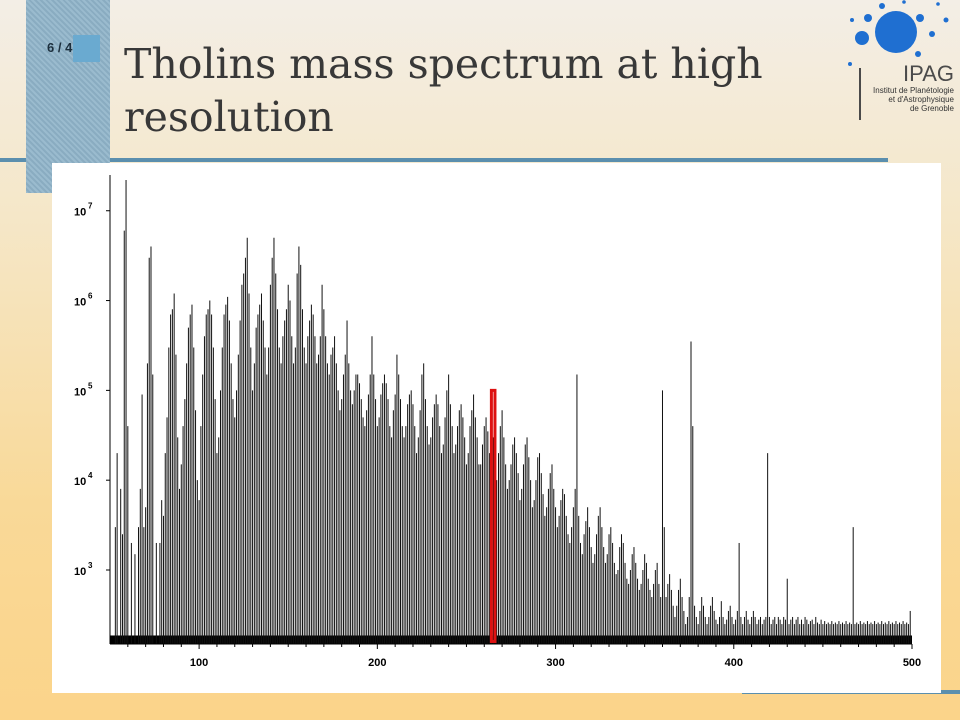 The width and height of the screenshot is (960, 720). Describe the element at coordinates (912, 663) in the screenshot. I see `x-tick-label-500: 500` at that location.